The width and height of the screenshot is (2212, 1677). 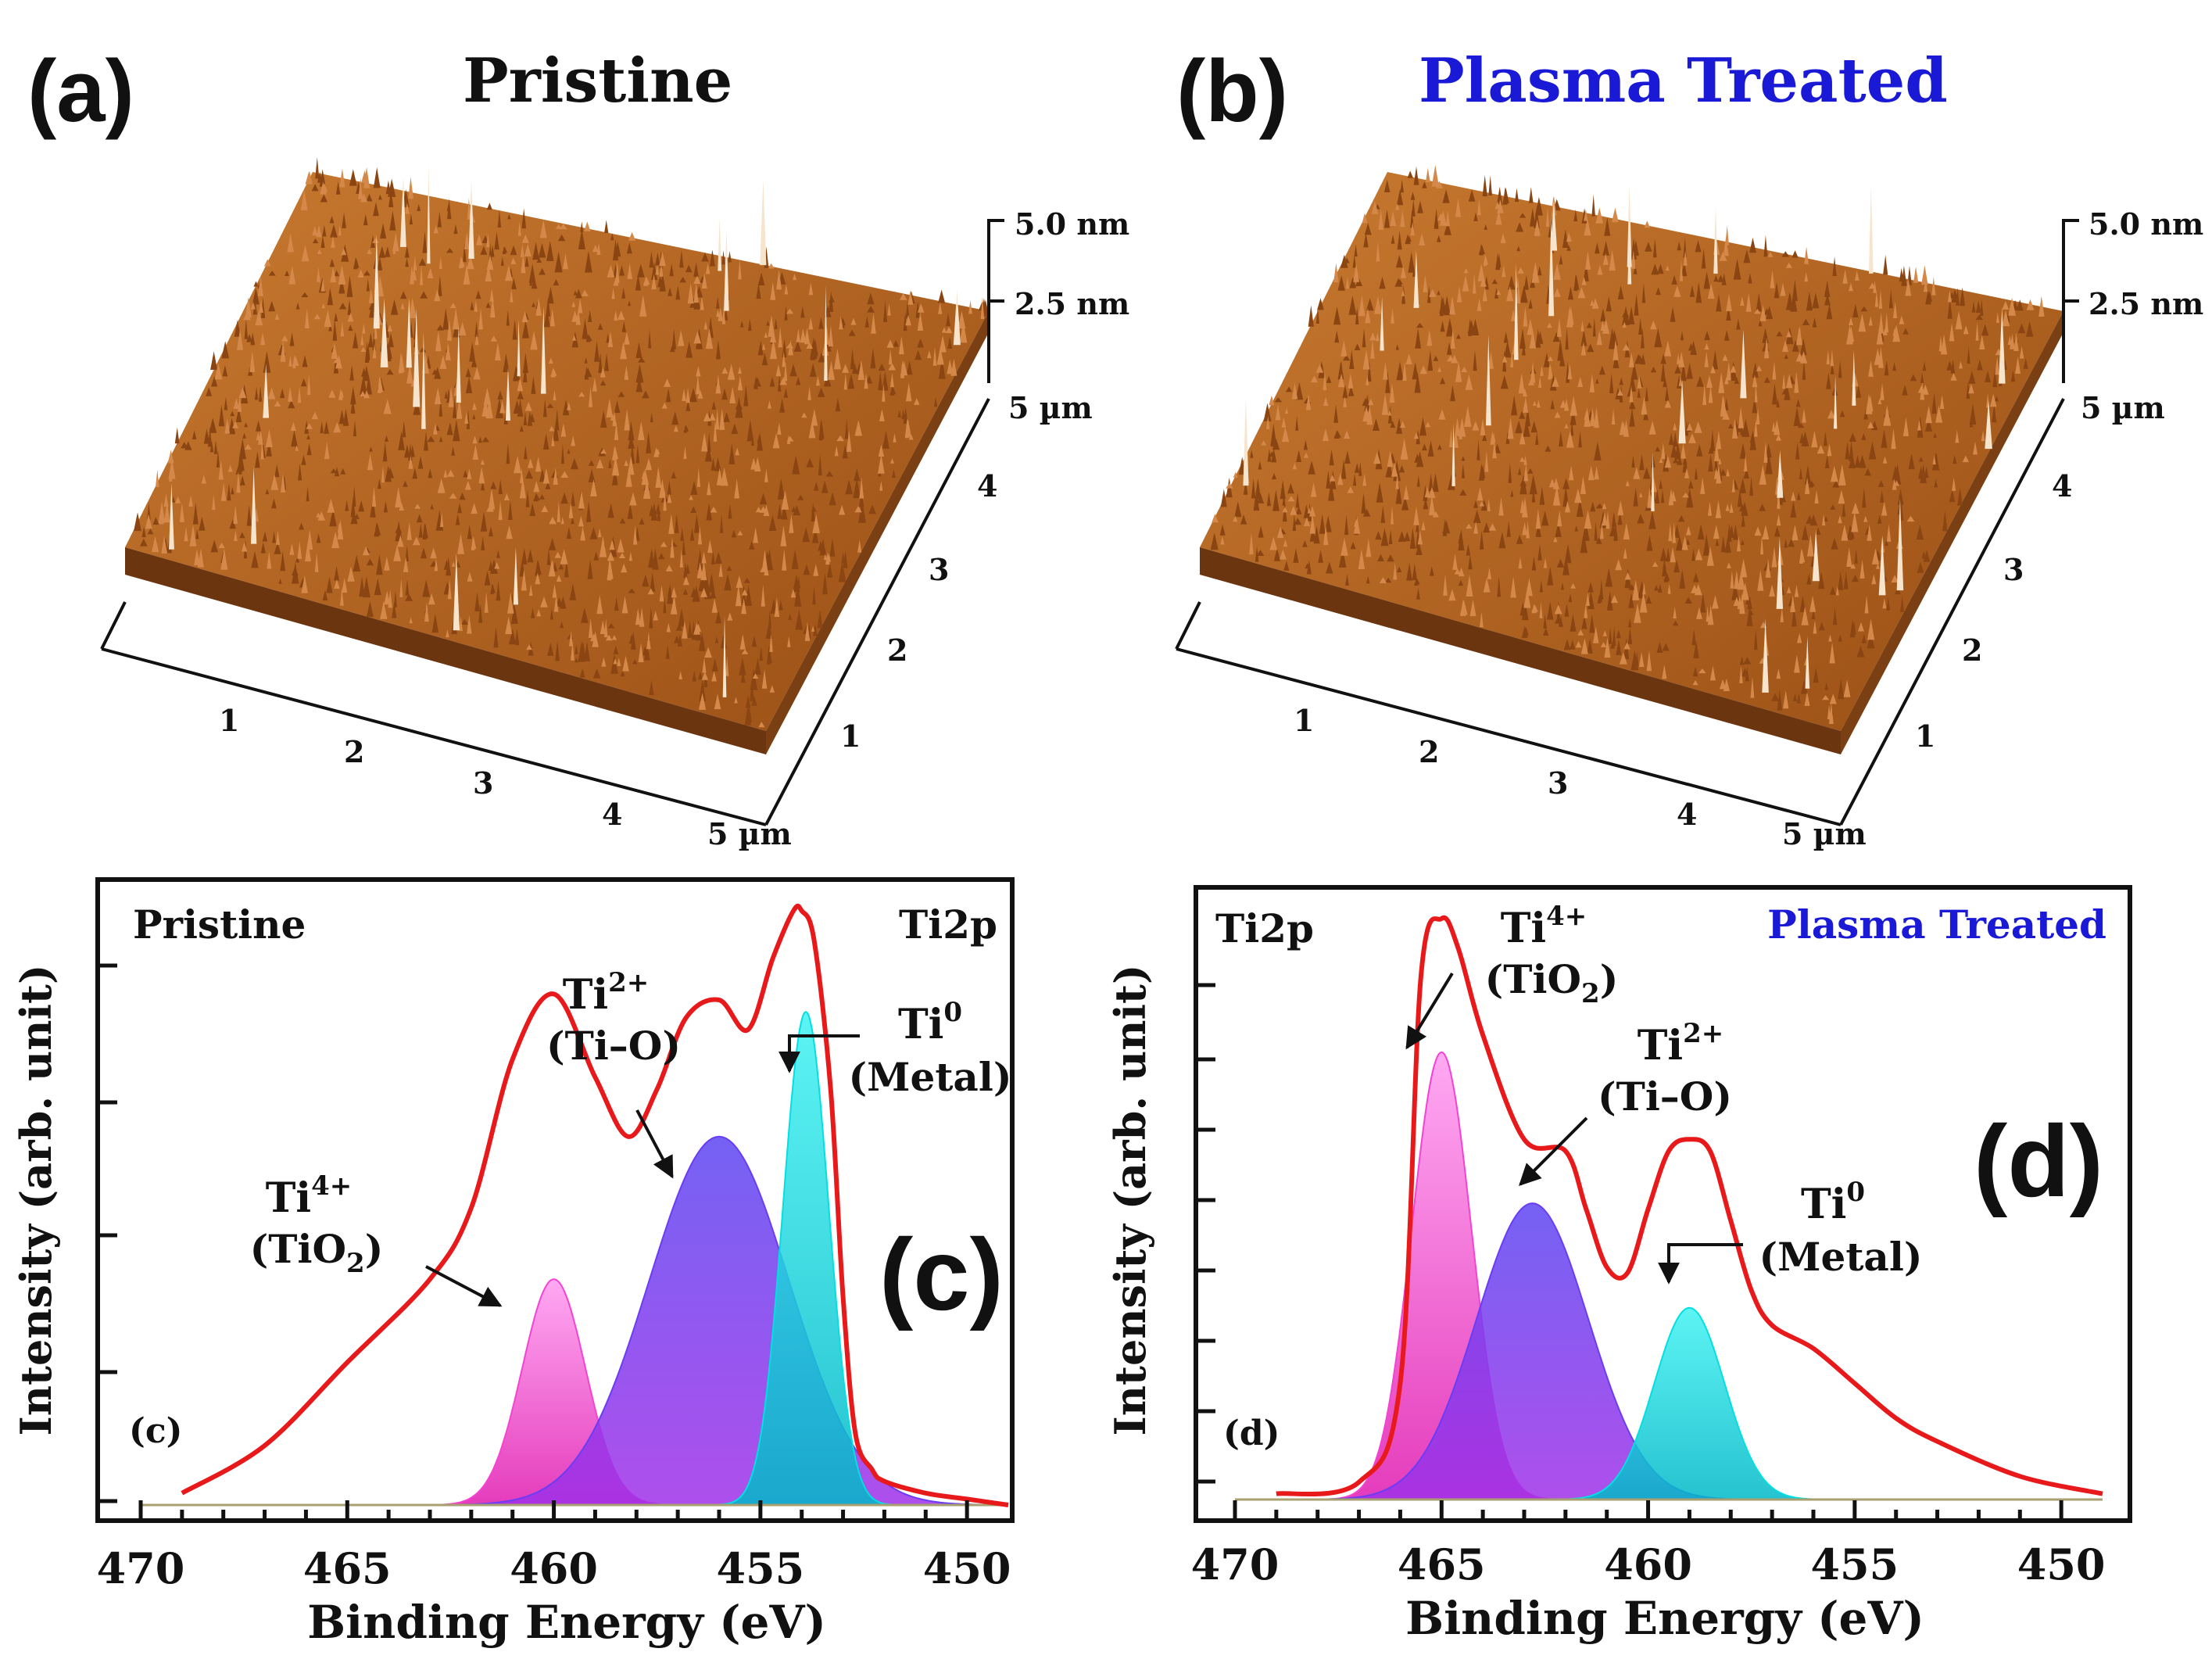 I want to click on afm-surface-top-a, so click(x=557, y=451).